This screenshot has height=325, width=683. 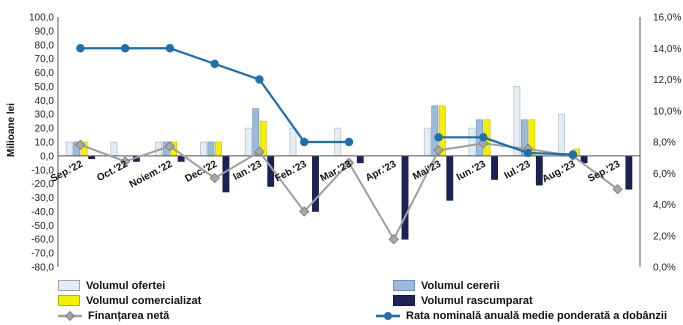 What do you see at coordinates (41, 18) in the screenshot?
I see `y-tick-label: 100,0` at bounding box center [41, 18].